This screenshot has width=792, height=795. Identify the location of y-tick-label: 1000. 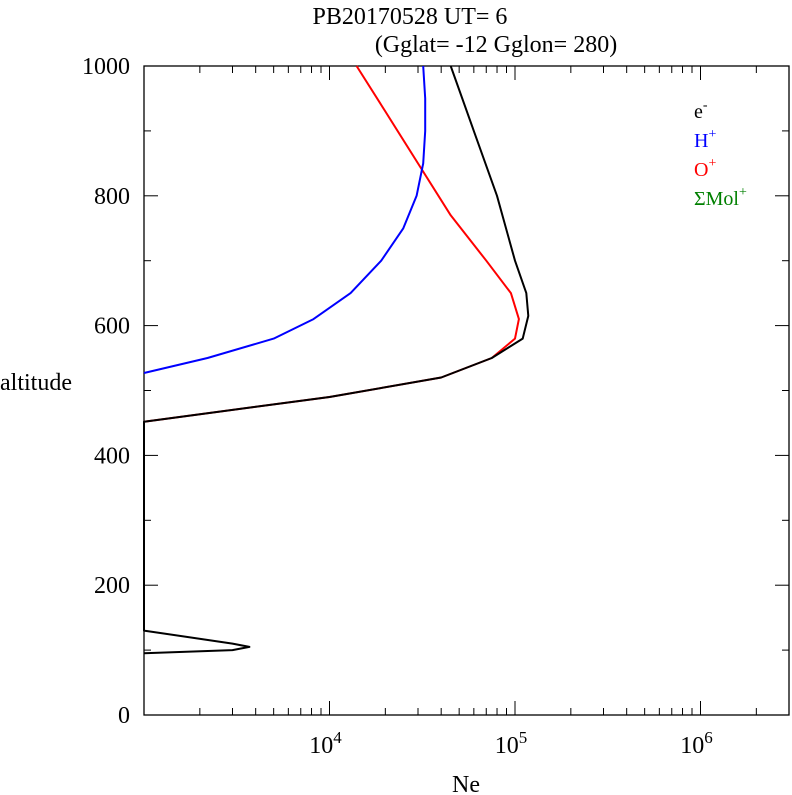
(106, 67).